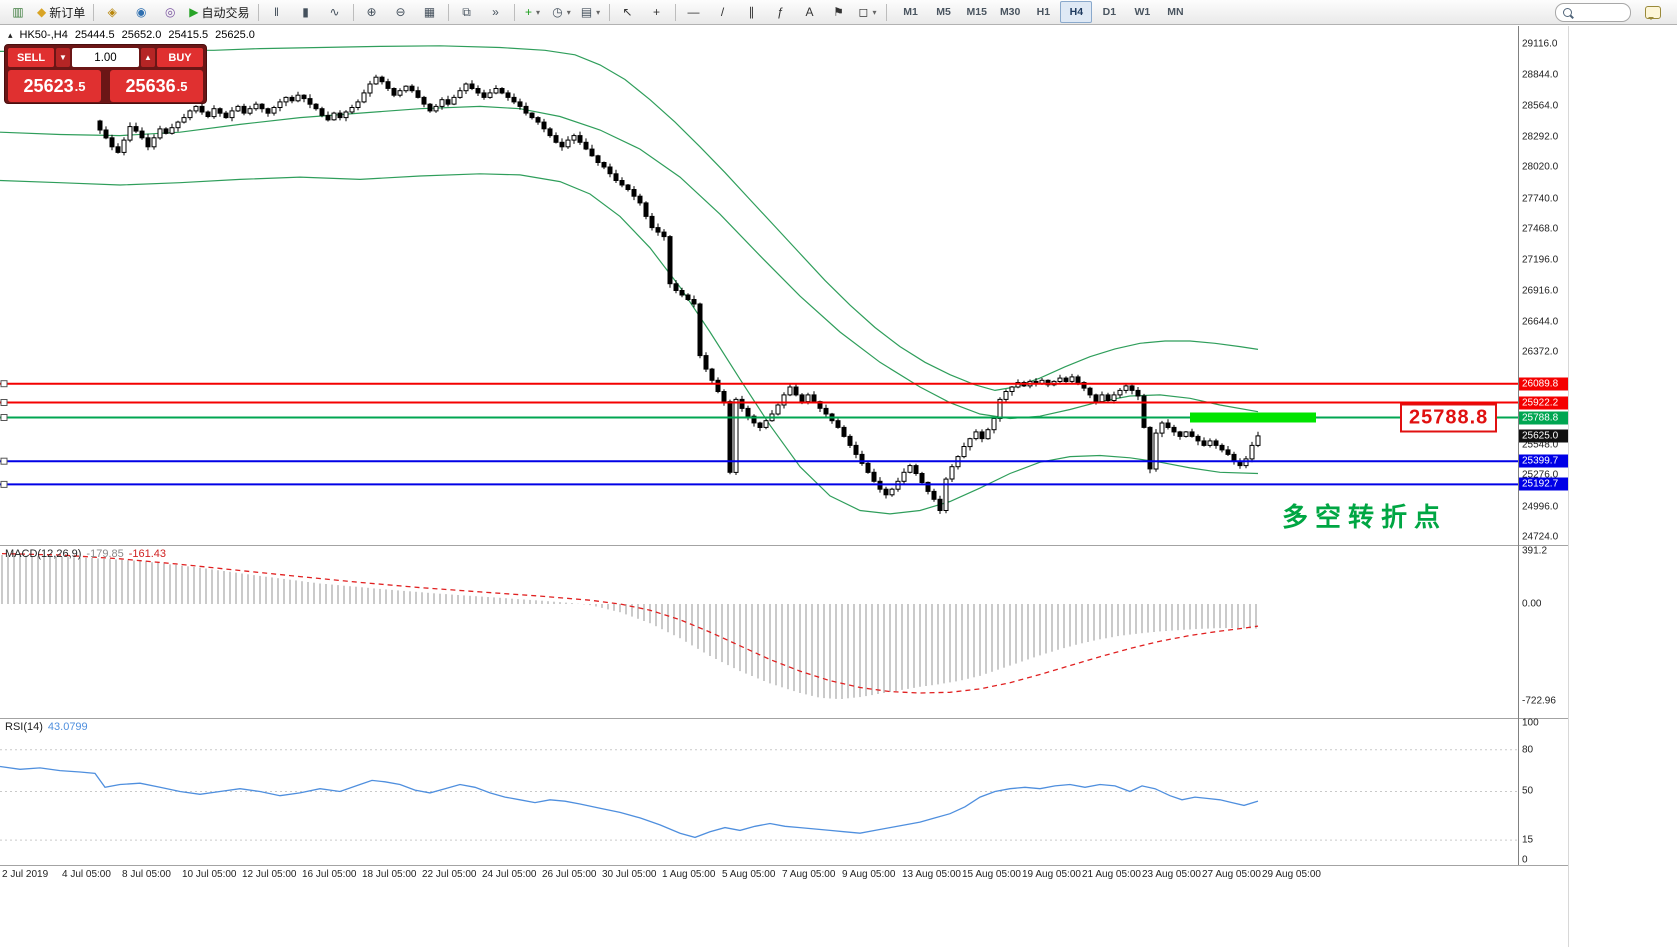 The width and height of the screenshot is (1677, 947). I want to click on equidistant-channel-button: ∥, so click(752, 12).